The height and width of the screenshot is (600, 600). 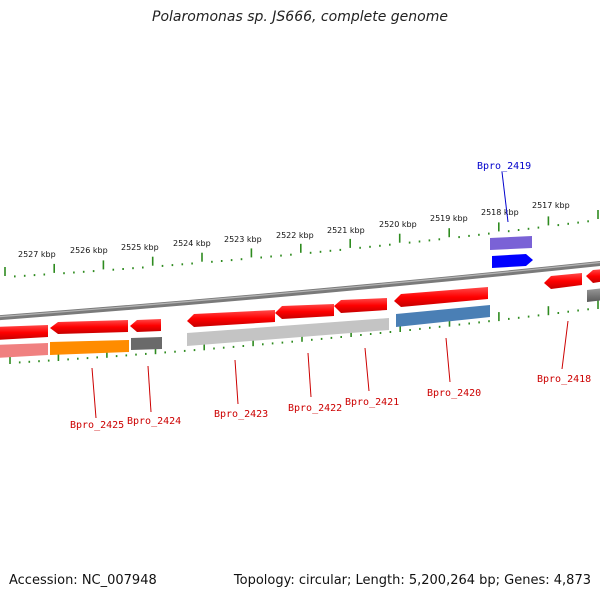 I want to click on scale-ticks-lower, so click(x=304, y=332).